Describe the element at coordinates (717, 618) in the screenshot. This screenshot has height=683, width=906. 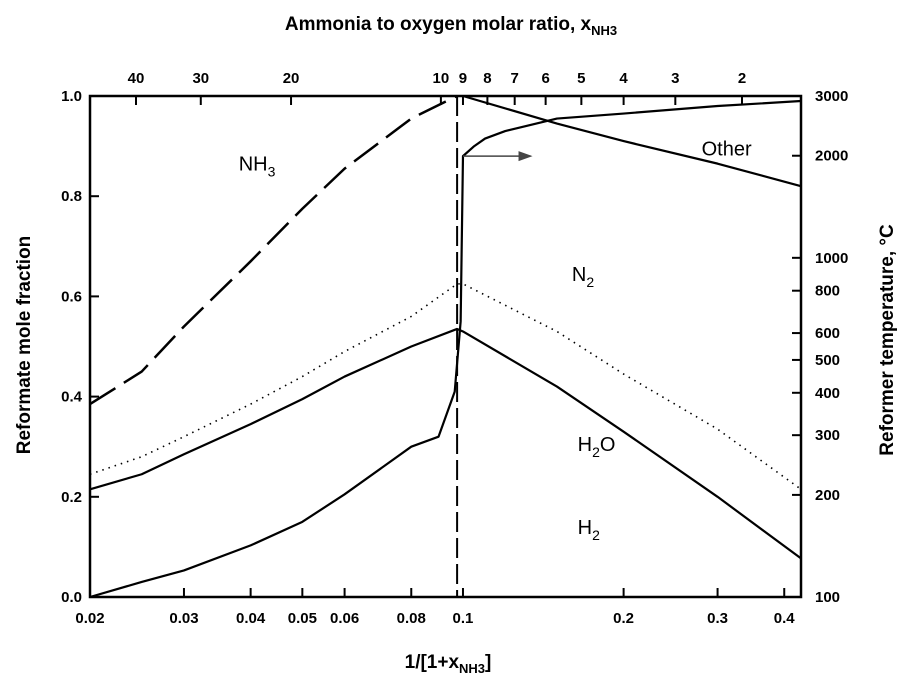
I see `x-tick-label-0.3: 0.3` at that location.